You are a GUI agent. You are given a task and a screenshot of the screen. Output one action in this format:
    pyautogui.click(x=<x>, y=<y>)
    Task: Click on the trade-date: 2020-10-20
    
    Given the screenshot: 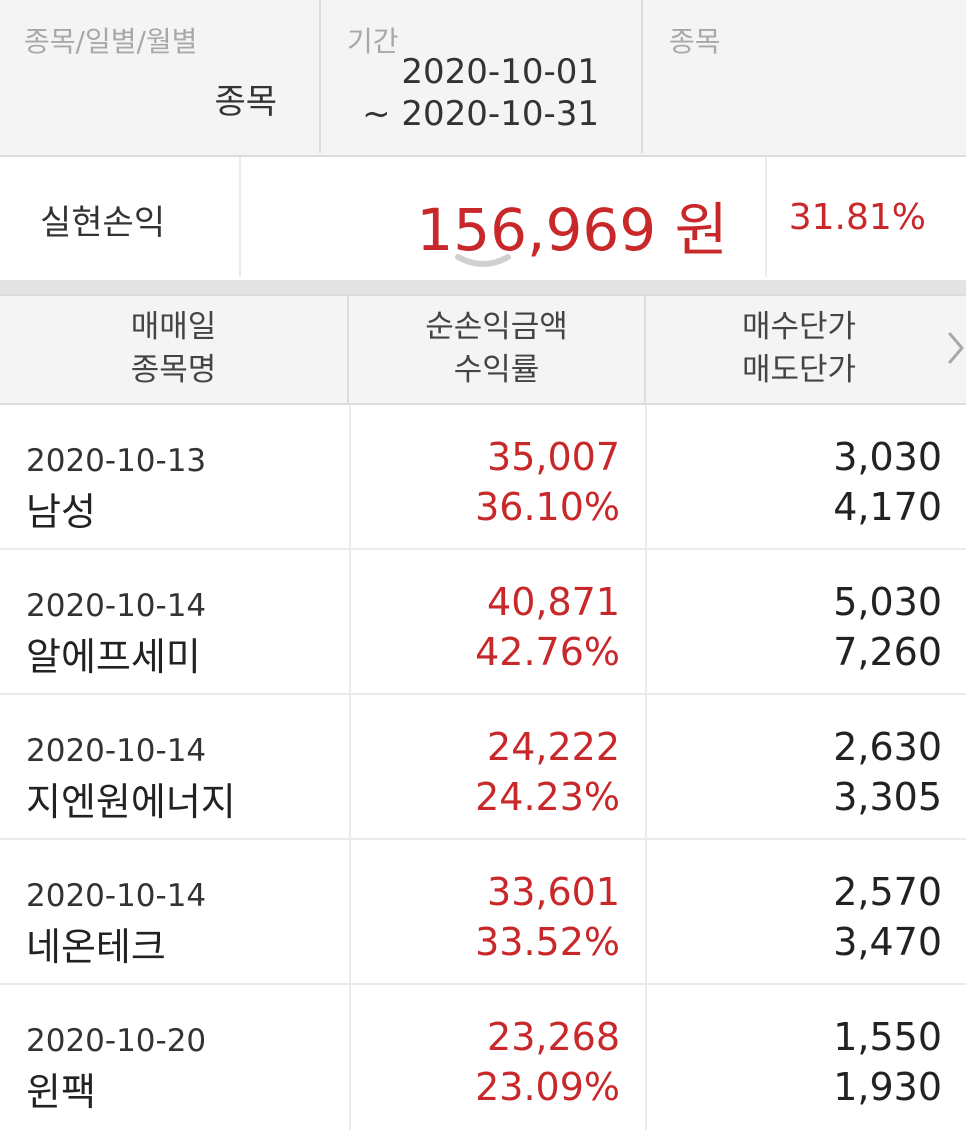 What is the action you would take?
    pyautogui.click(x=116, y=1041)
    